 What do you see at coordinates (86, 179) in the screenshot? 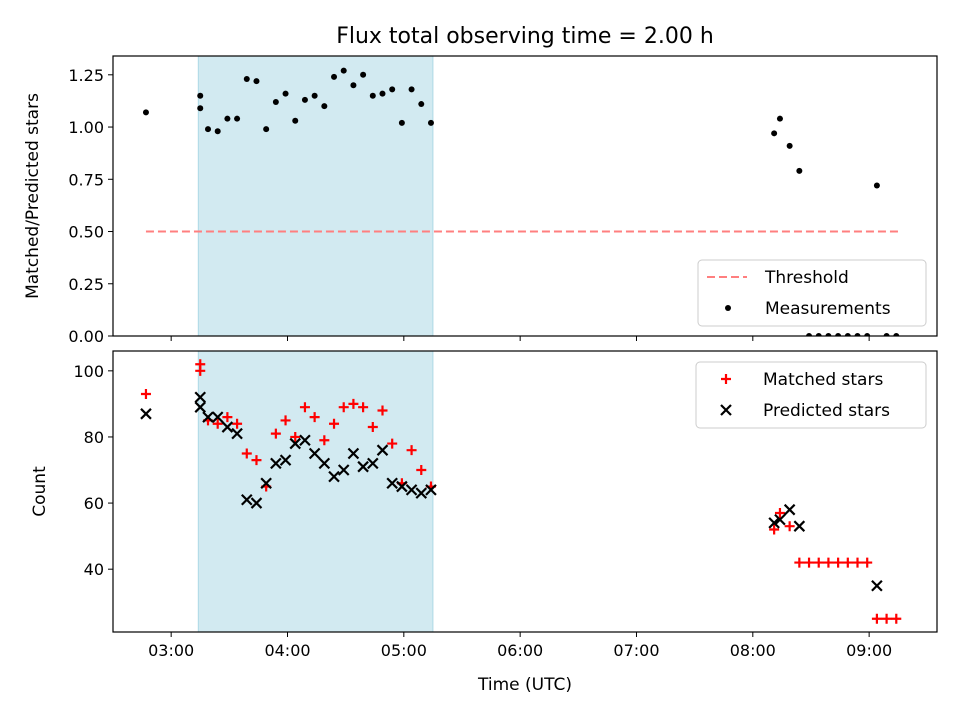
I see `y-tick-label: 0.75` at bounding box center [86, 179].